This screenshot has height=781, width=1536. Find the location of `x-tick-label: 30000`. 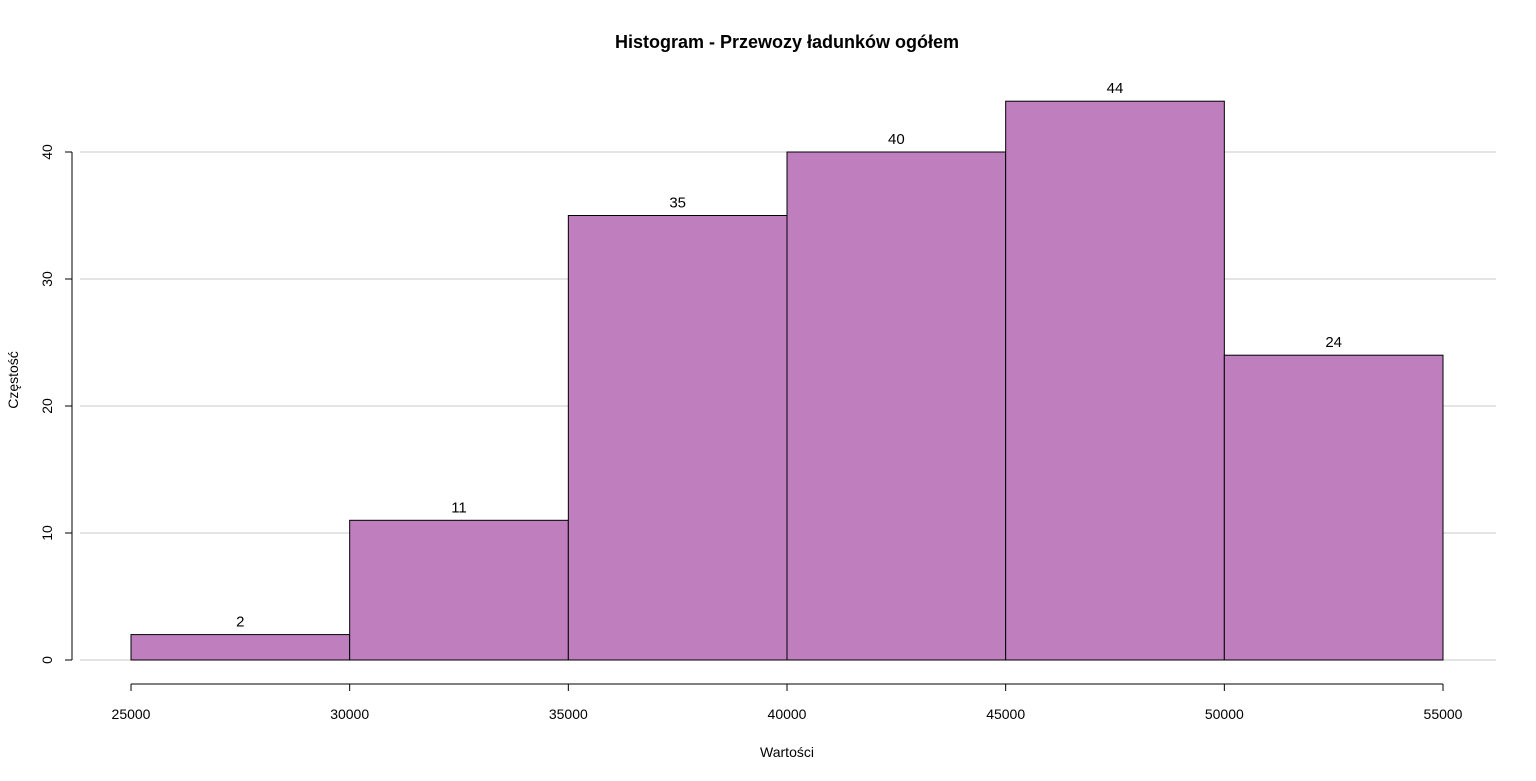

x-tick-label: 30000 is located at coordinates (349, 714).